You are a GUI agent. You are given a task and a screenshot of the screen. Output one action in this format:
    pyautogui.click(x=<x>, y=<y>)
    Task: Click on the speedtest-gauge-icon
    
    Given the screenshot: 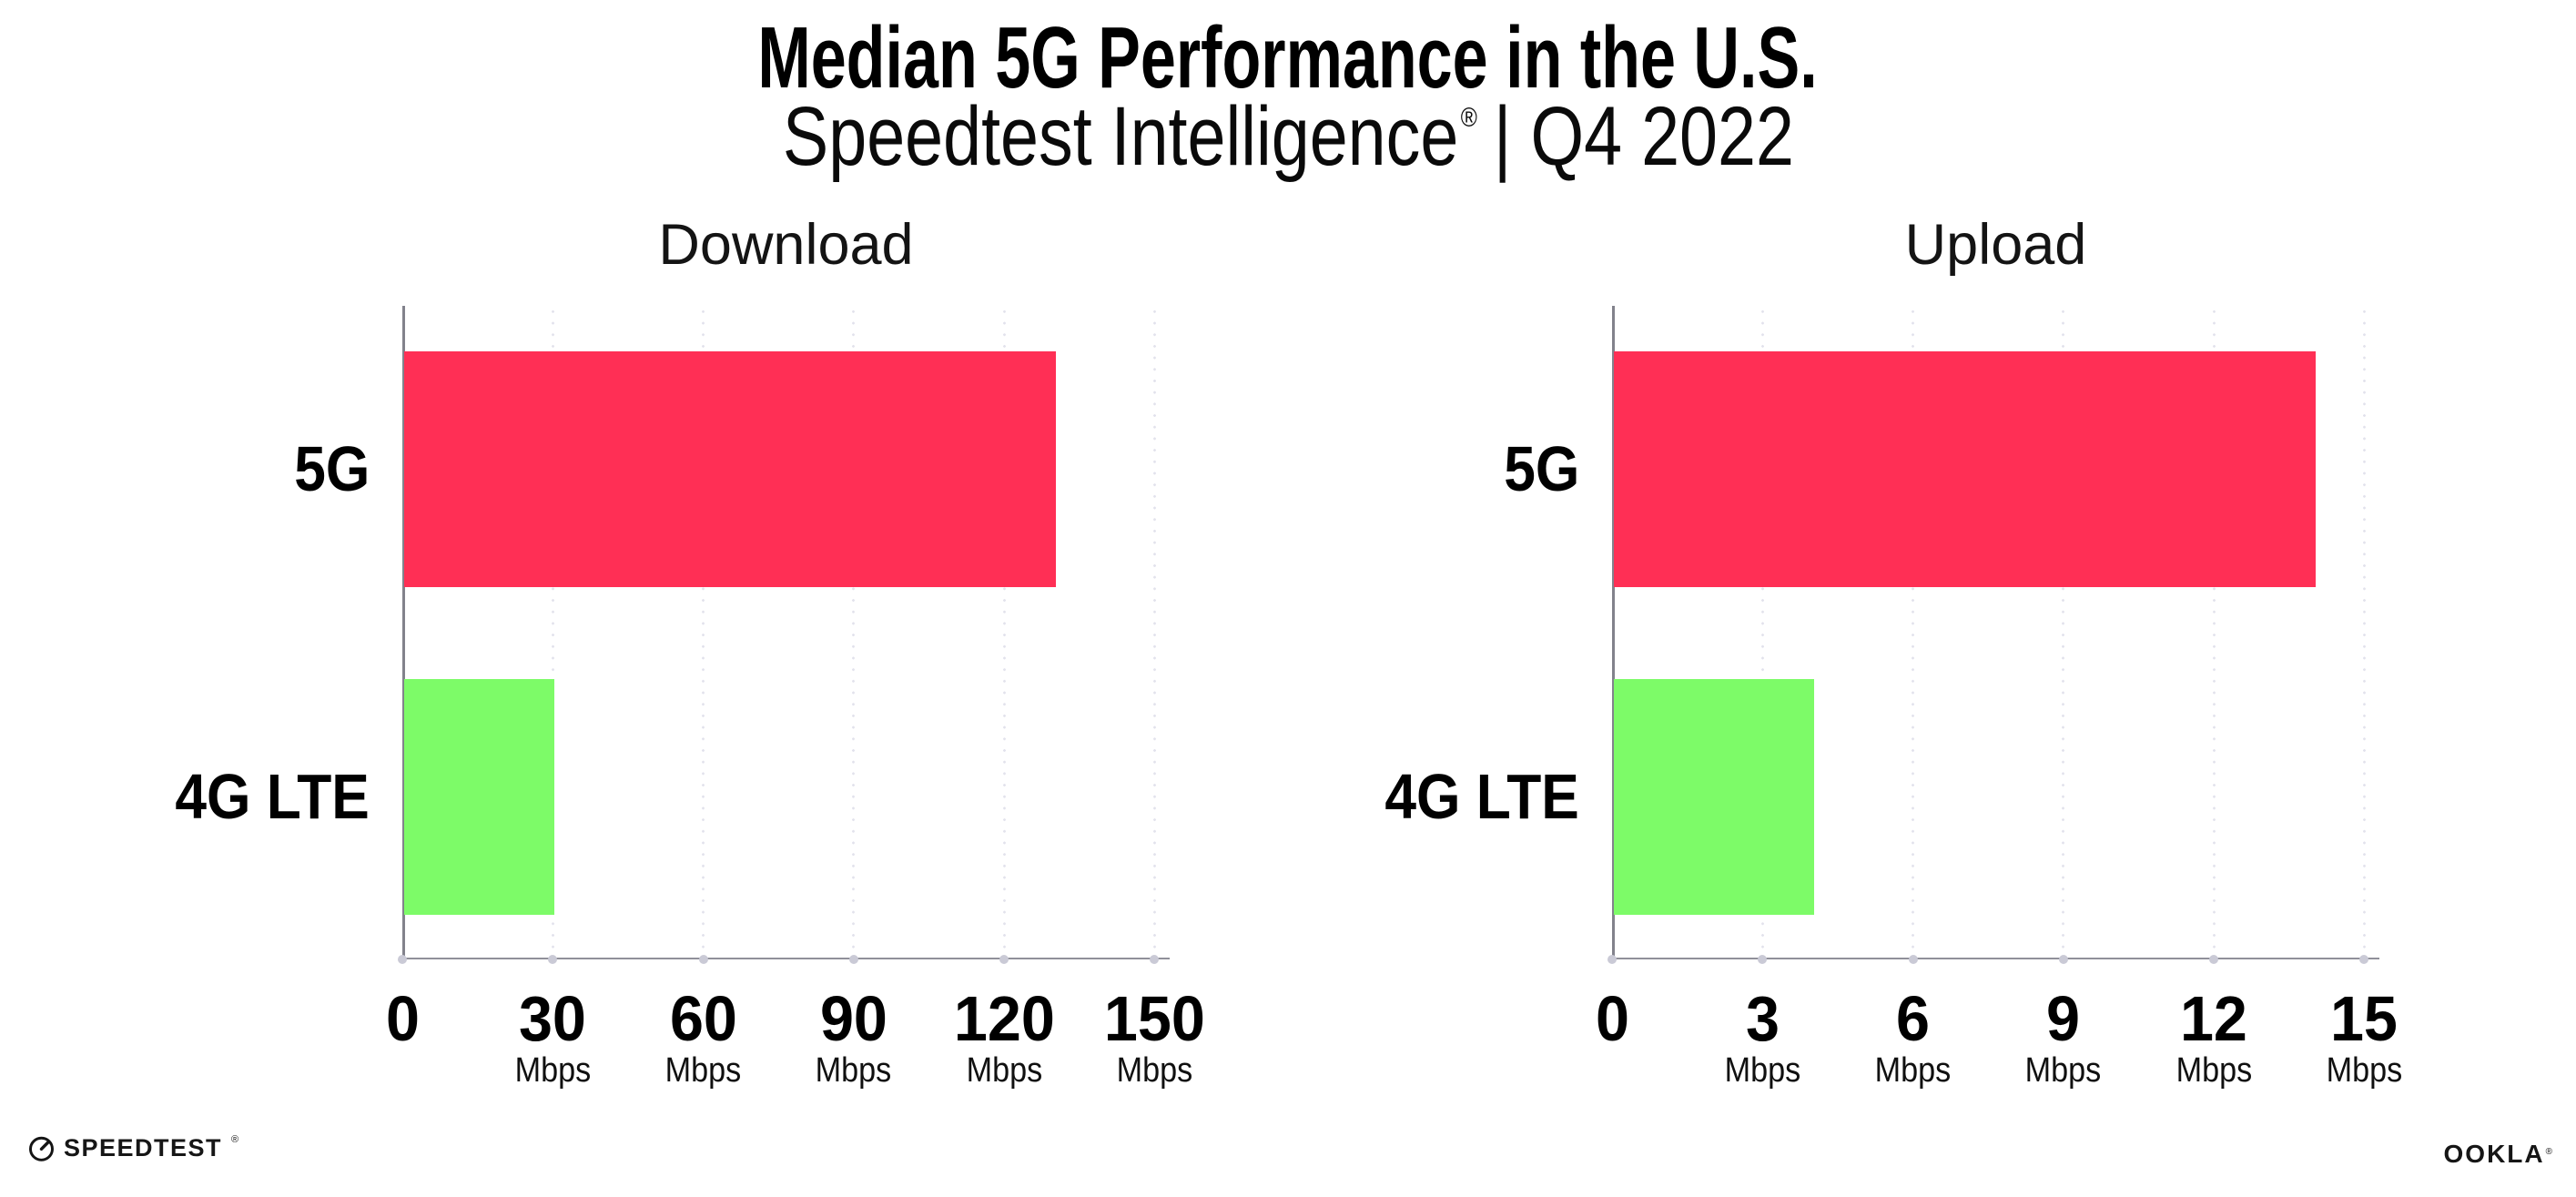 What is the action you would take?
    pyautogui.click(x=41, y=1148)
    